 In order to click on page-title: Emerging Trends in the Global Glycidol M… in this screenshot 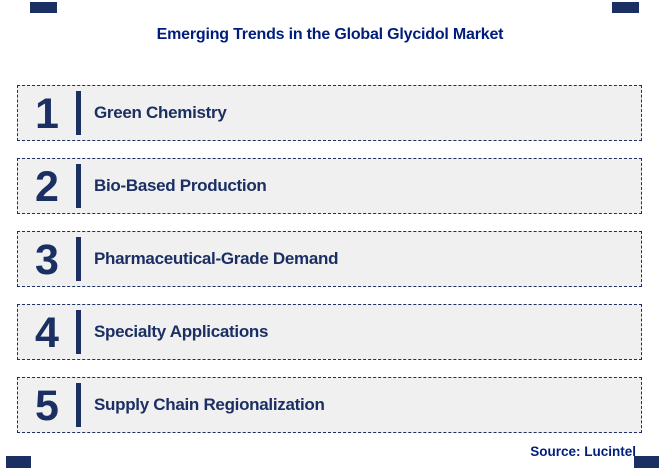, I will do `click(330, 34)`.